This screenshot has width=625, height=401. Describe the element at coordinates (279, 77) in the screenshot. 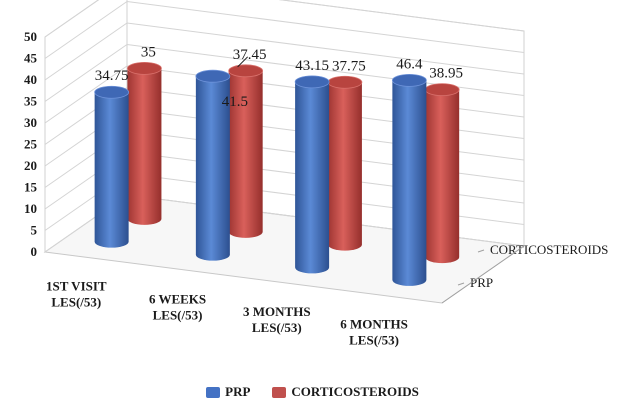

I see `data-labels: 35 37.45 37.75 38.95 34.75 41.5 43.15 46.4` at that location.